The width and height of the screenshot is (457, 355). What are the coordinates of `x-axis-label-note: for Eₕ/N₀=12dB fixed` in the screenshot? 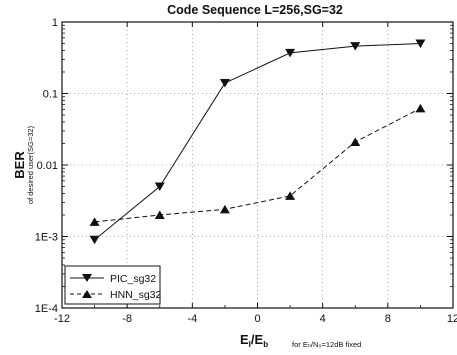 It's located at (326, 344).